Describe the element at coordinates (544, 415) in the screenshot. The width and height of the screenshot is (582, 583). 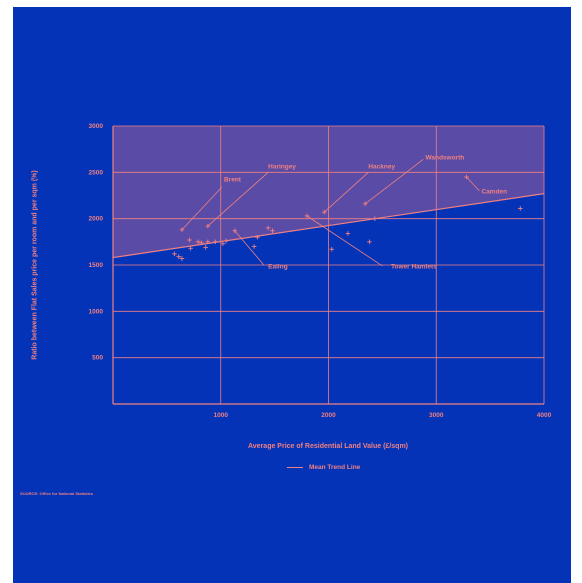
I see `x-tick-label: 4000` at that location.